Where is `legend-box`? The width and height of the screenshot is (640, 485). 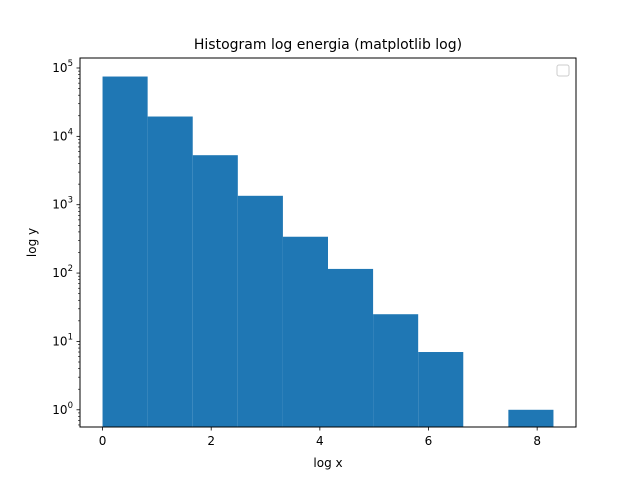
legend-box is located at coordinates (563, 70).